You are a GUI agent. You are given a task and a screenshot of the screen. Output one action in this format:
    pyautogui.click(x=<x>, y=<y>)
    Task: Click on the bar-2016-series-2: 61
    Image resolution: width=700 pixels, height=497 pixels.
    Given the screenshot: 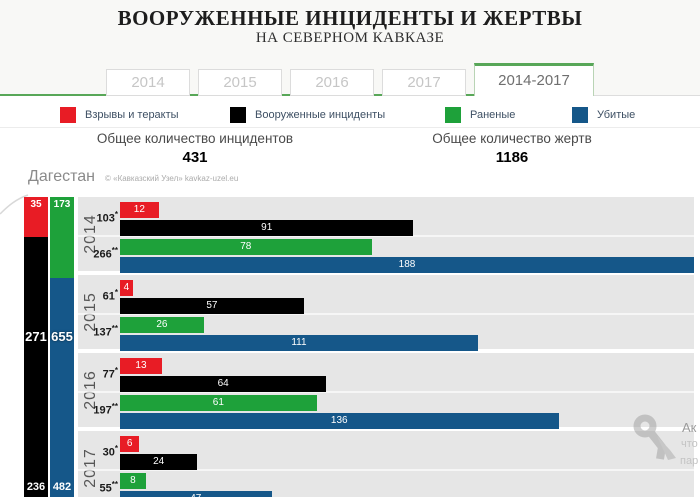 What is the action you would take?
    pyautogui.click(x=218, y=403)
    